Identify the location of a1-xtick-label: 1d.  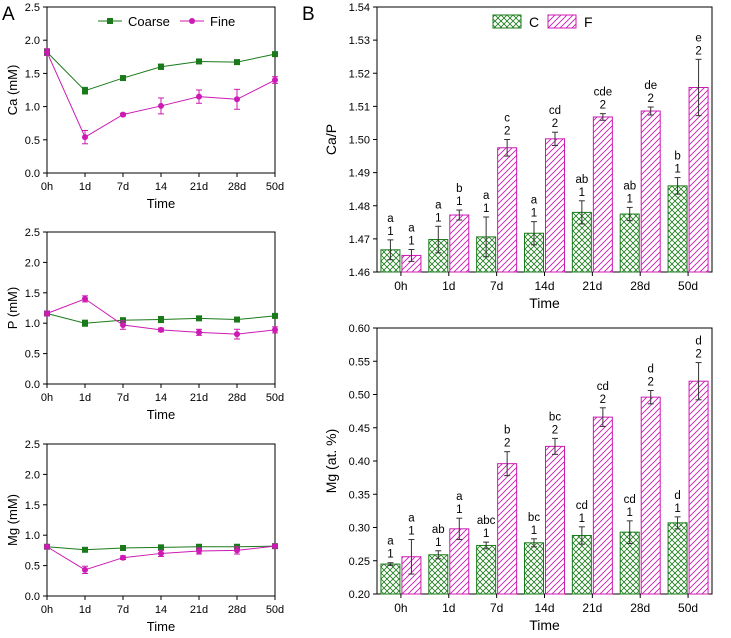
(85, 187).